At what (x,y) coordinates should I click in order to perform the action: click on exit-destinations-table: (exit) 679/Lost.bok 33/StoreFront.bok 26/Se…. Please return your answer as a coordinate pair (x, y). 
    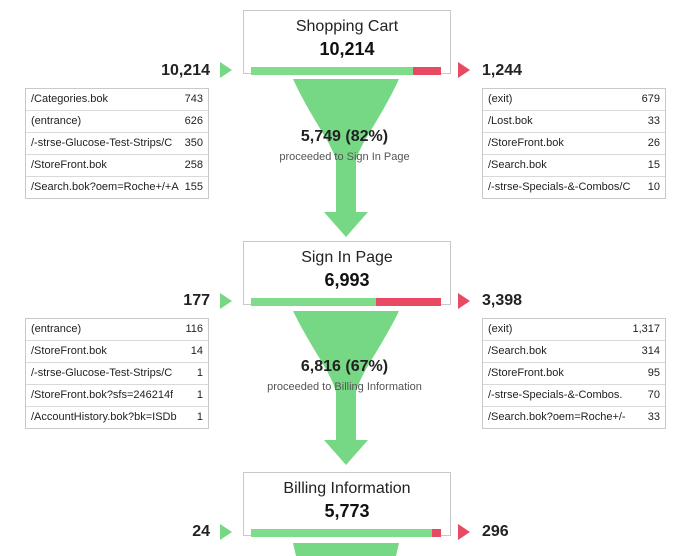
    Looking at the image, I should click on (574, 143).